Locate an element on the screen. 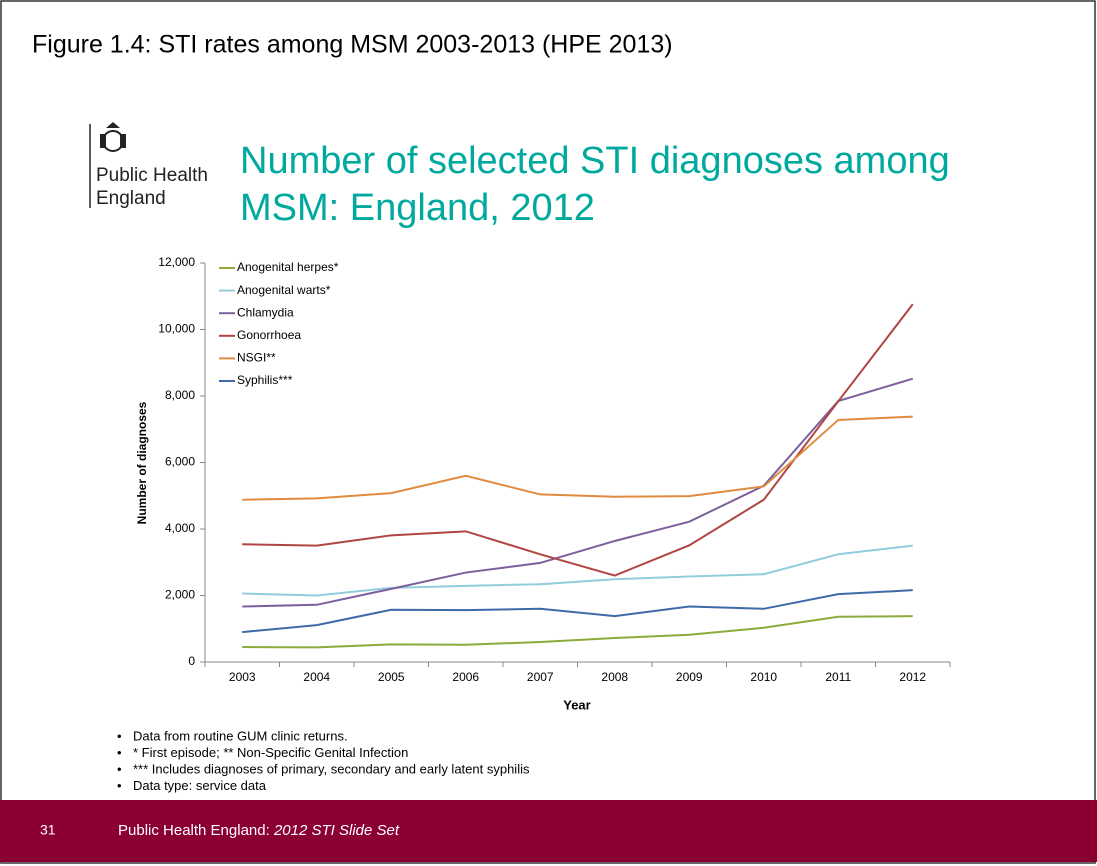 The height and width of the screenshot is (866, 1097). legend-label: Anogenital warts* is located at coordinates (284, 290).